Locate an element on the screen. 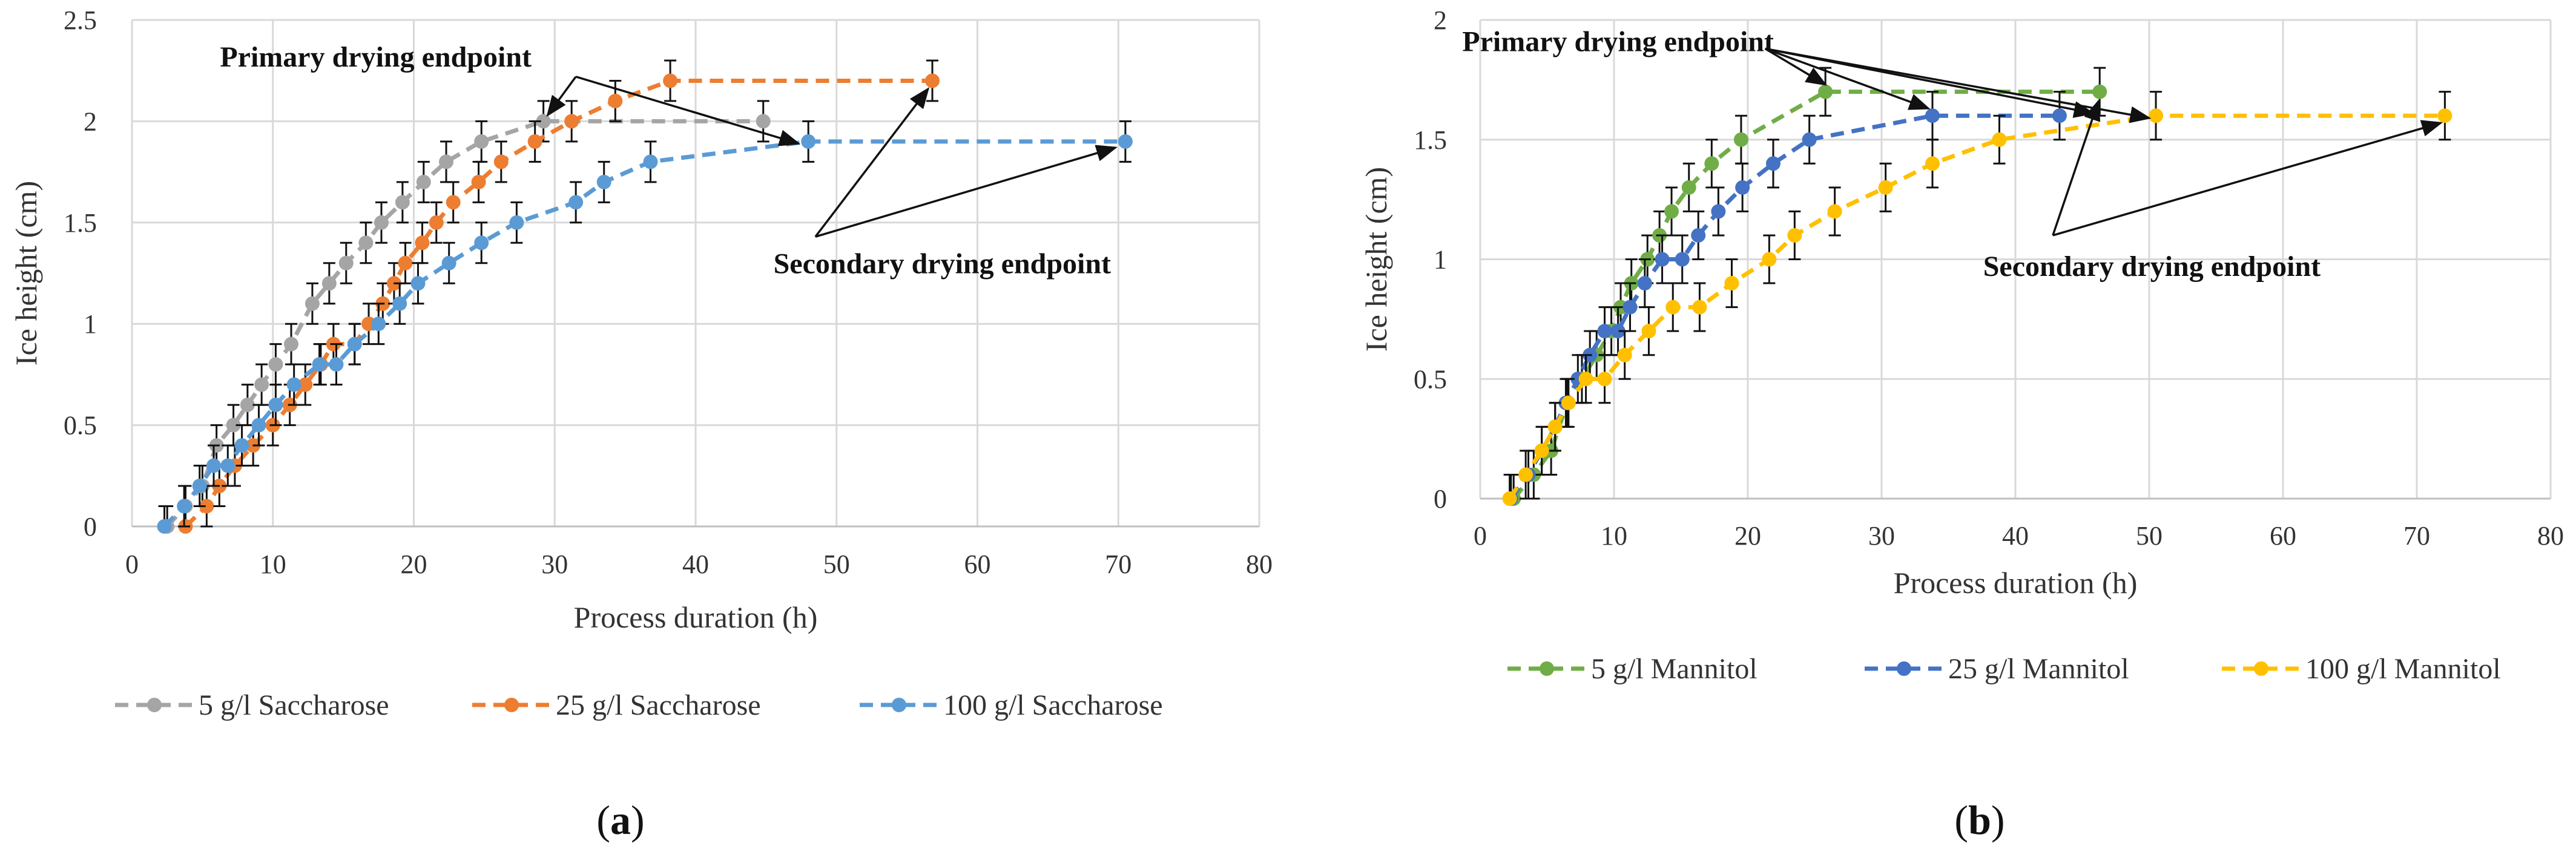 Image resolution: width=2576 pixels, height=852 pixels. y-tick-label: 0 is located at coordinates (90, 527).